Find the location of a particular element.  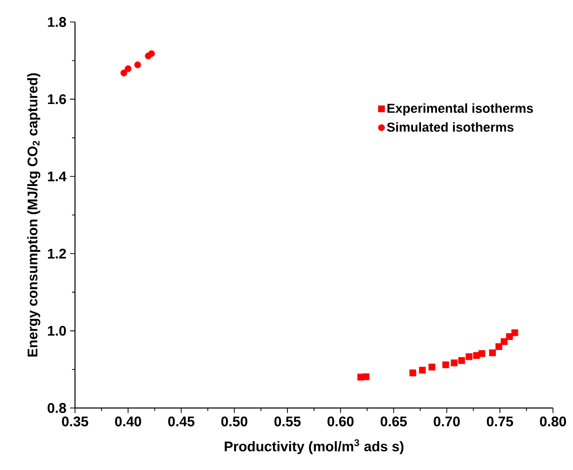

y-tick-label: 1.4 is located at coordinates (57, 177).